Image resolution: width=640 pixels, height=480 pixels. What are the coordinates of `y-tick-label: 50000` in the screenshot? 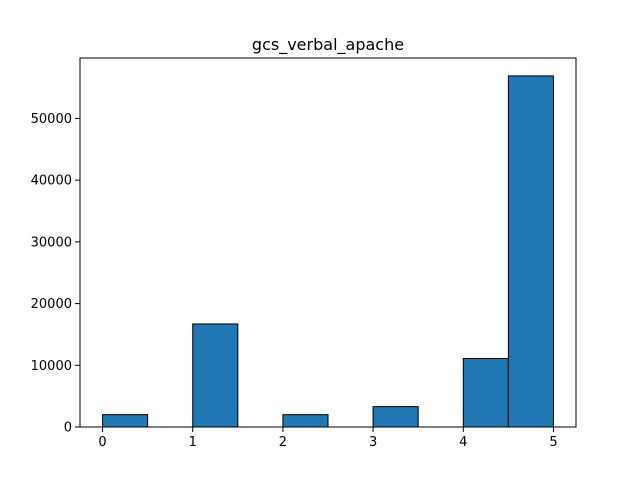 It's located at (51, 119).